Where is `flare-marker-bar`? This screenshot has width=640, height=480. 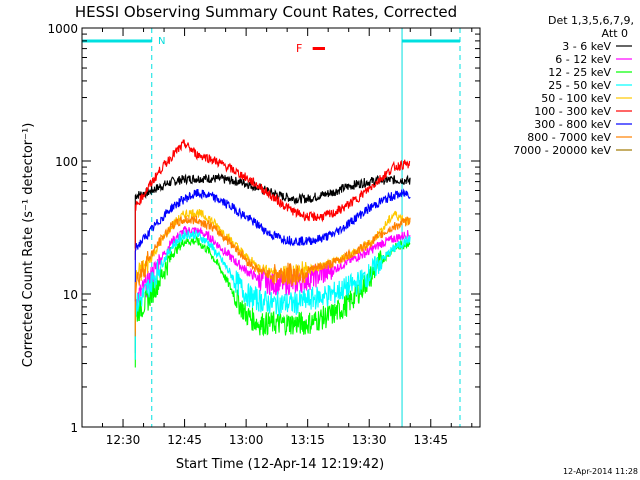 flare-marker-bar is located at coordinates (318, 48).